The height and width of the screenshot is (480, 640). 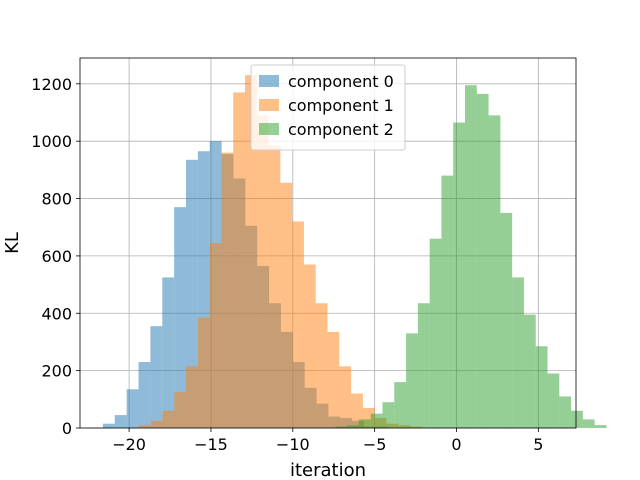 What do you see at coordinates (341, 105) in the screenshot?
I see `legend-label: component 1` at bounding box center [341, 105].